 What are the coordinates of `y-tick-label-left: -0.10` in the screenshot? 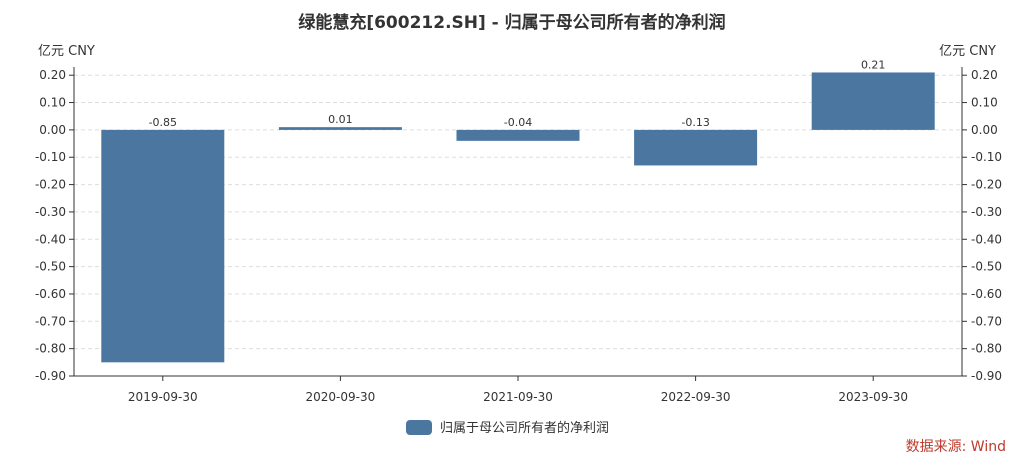 It's located at (50, 157).